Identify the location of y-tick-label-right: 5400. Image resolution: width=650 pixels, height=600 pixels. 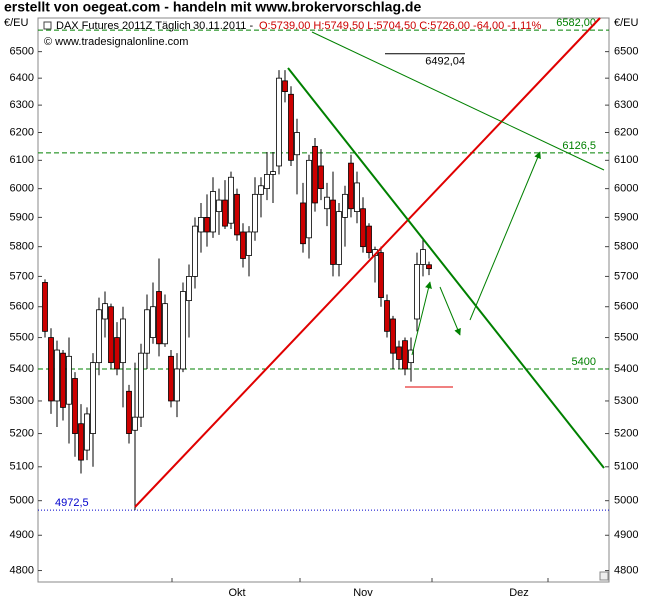
(626, 369).